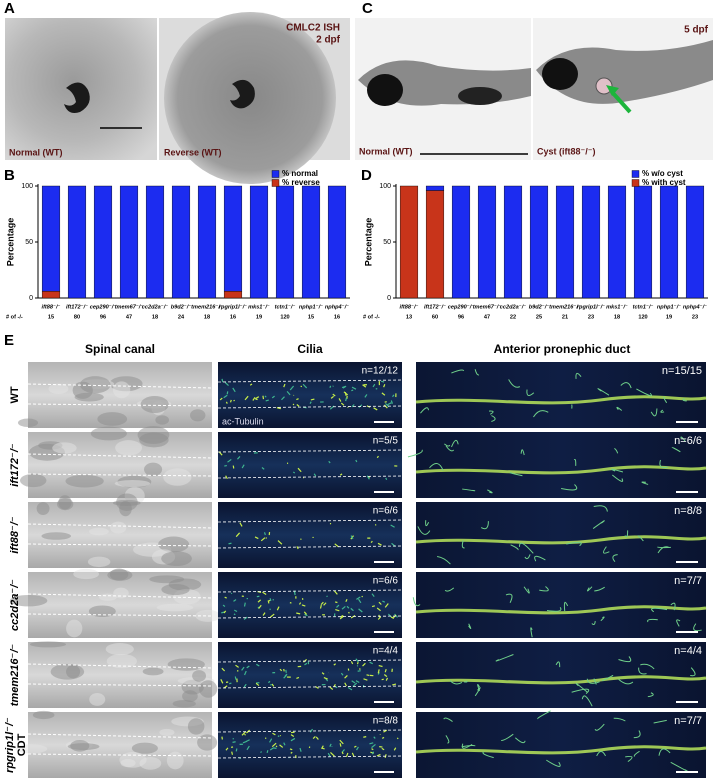 Image resolution: width=713 pixels, height=778 pixels. I want to click on row-label: tmem216⁻/⁻, so click(15, 675).